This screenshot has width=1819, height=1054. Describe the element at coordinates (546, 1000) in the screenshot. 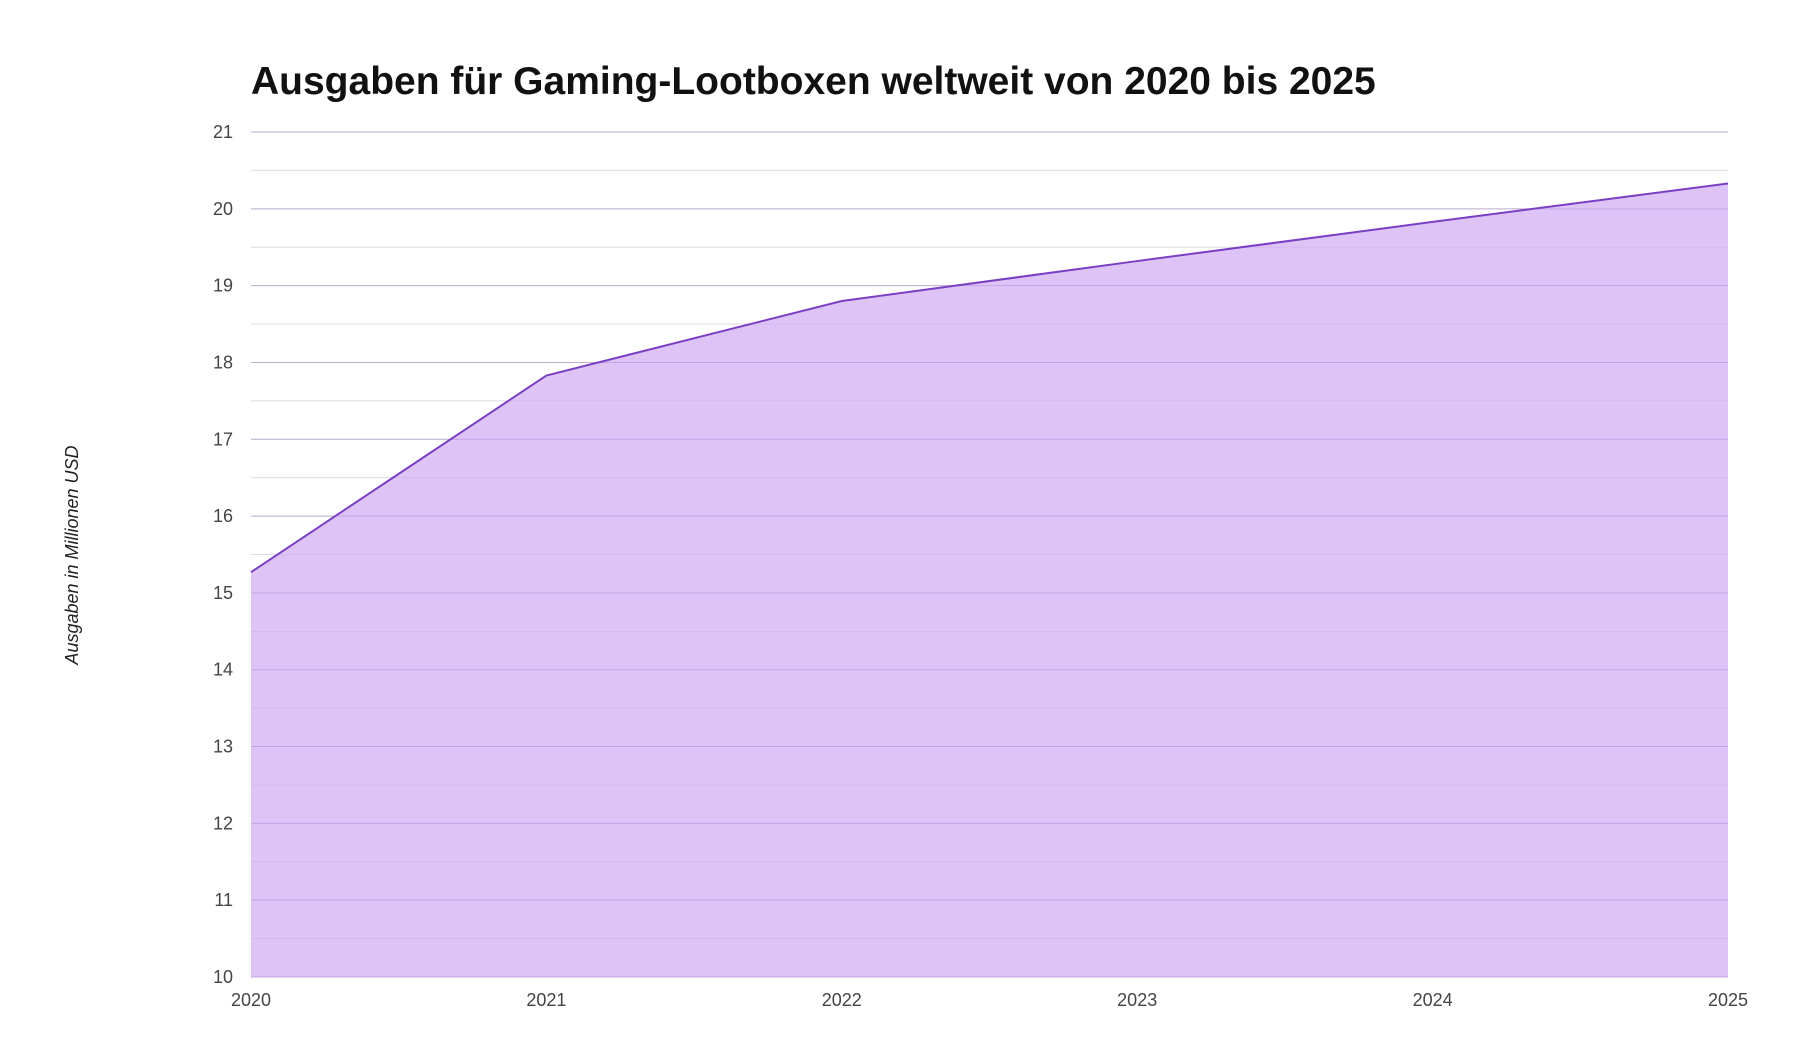

I see `x-tick-label: 2021` at that location.